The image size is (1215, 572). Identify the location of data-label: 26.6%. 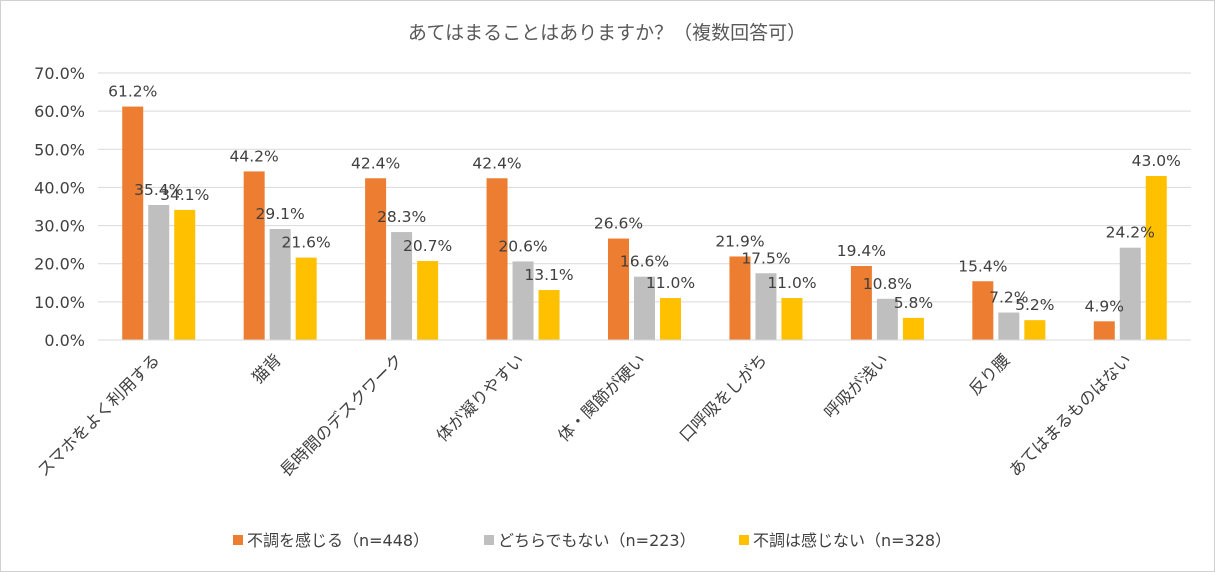
(618, 224).